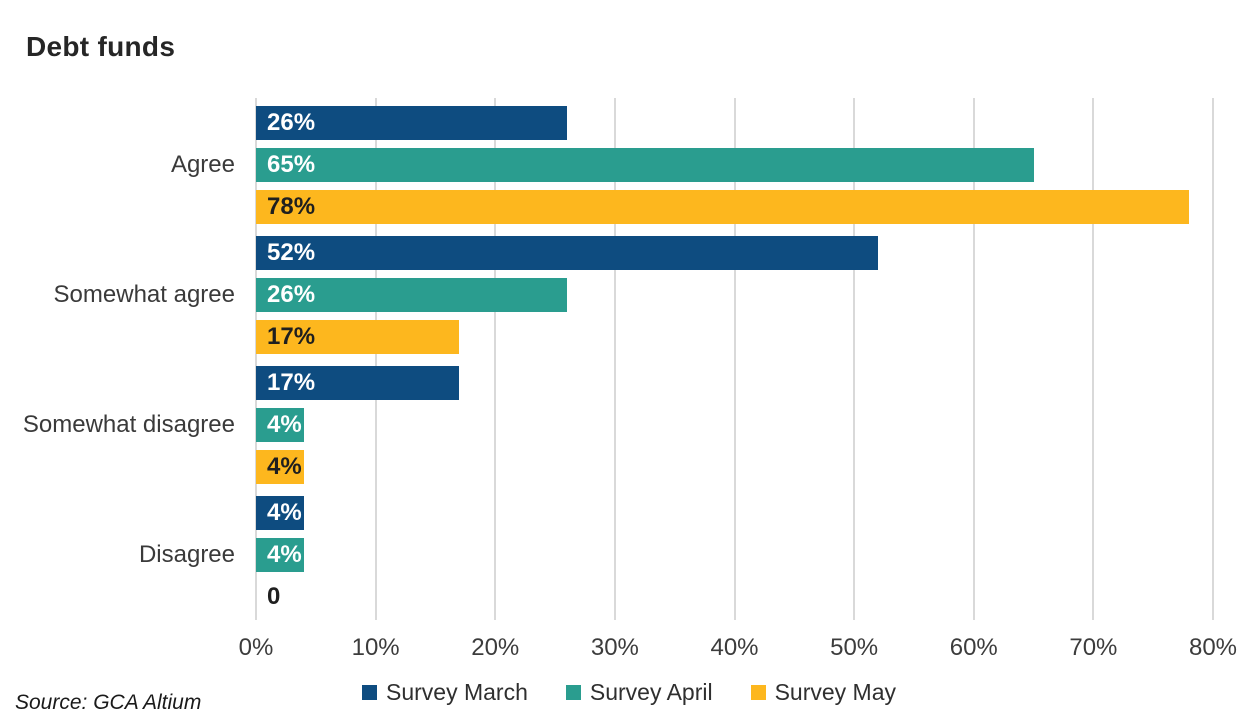 The image size is (1258, 718). What do you see at coordinates (375, 647) in the screenshot?
I see `x-tick-label: 10%` at bounding box center [375, 647].